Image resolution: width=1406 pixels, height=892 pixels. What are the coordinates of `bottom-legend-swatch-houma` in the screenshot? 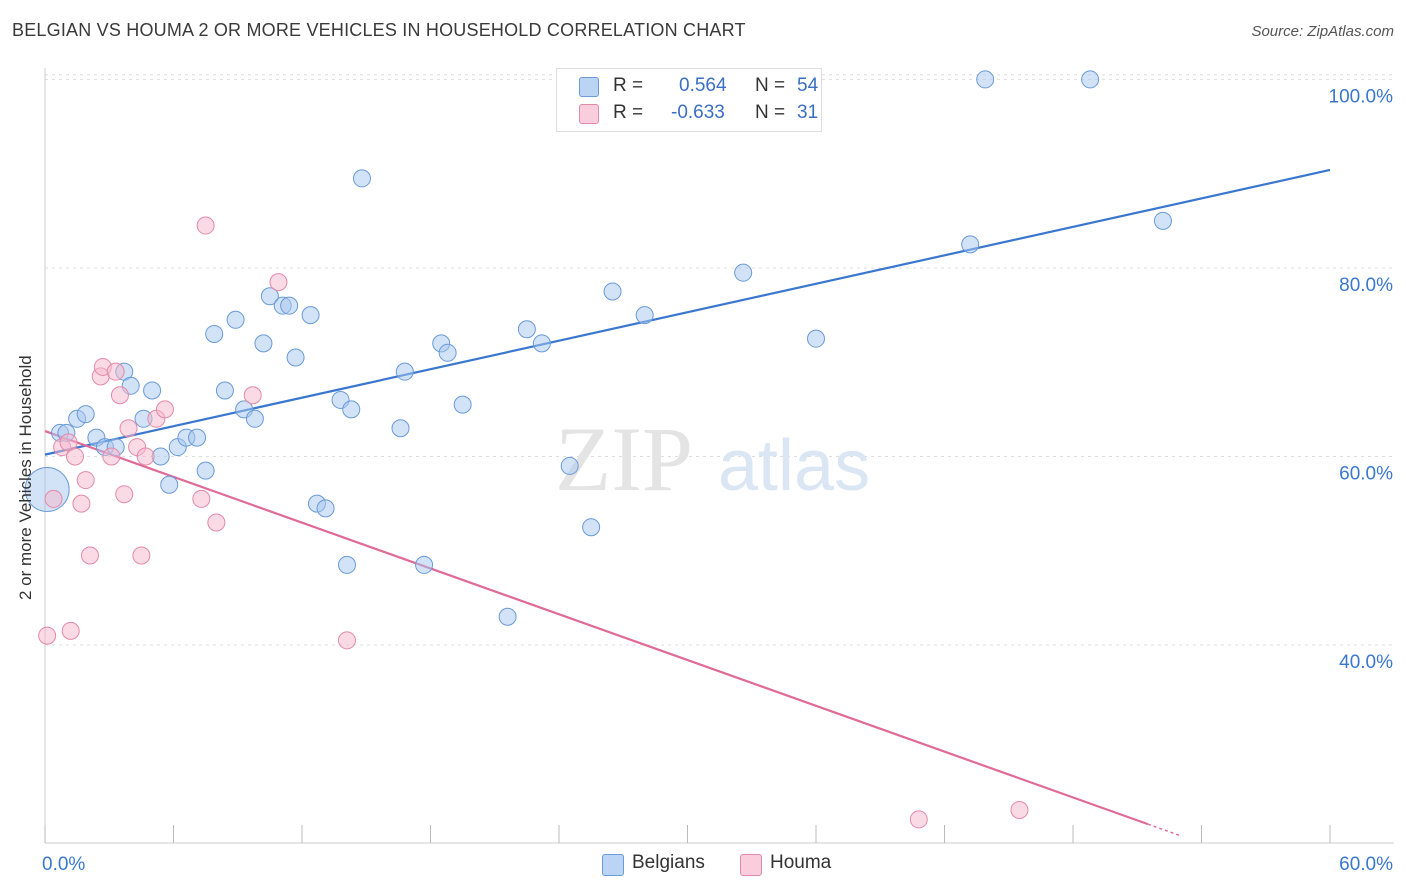 It's located at (751, 865).